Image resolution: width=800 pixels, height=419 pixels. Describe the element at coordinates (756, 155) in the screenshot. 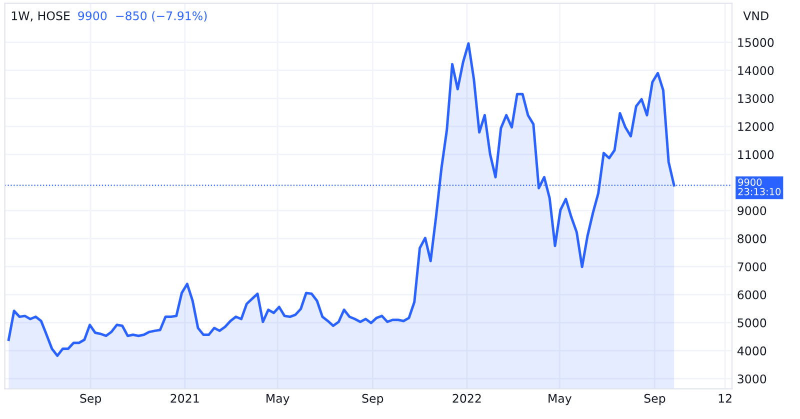

I see `y-tick-label: 11000` at that location.